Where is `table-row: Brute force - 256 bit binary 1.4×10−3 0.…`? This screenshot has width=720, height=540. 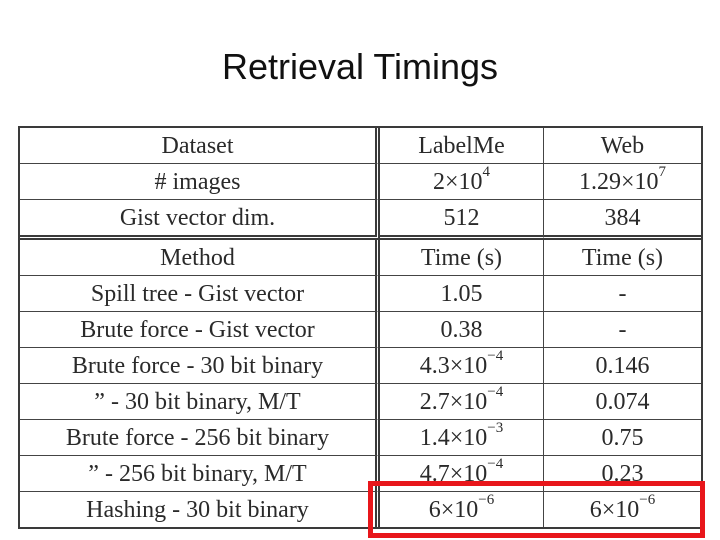
table-row: Brute force - 256 bit binary 1.4×10−3 0.… is located at coordinates (360, 438).